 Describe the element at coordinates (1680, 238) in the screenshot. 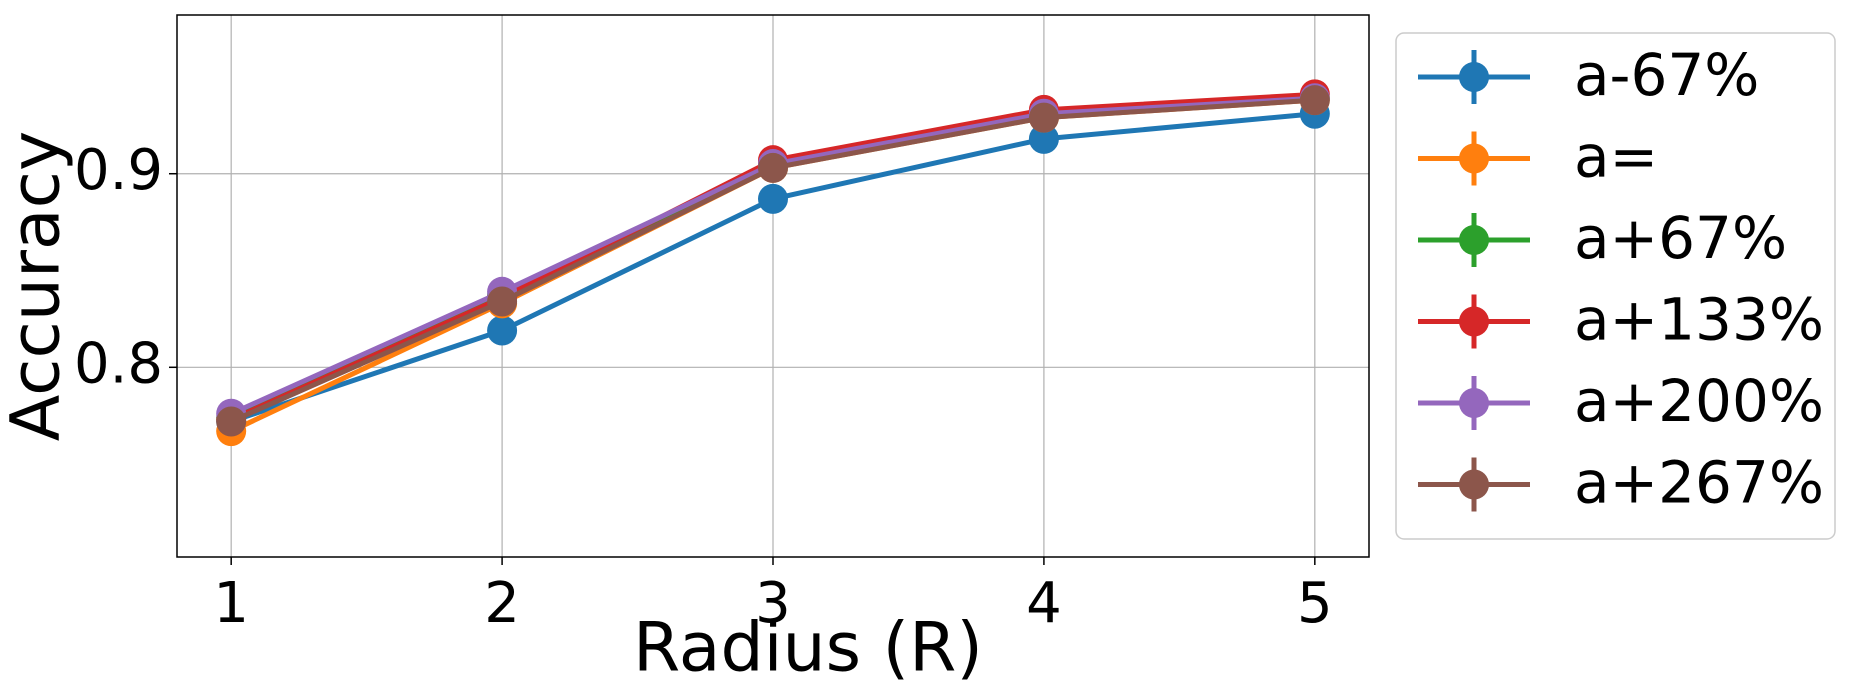

I see `legend-label: a+67%` at that location.